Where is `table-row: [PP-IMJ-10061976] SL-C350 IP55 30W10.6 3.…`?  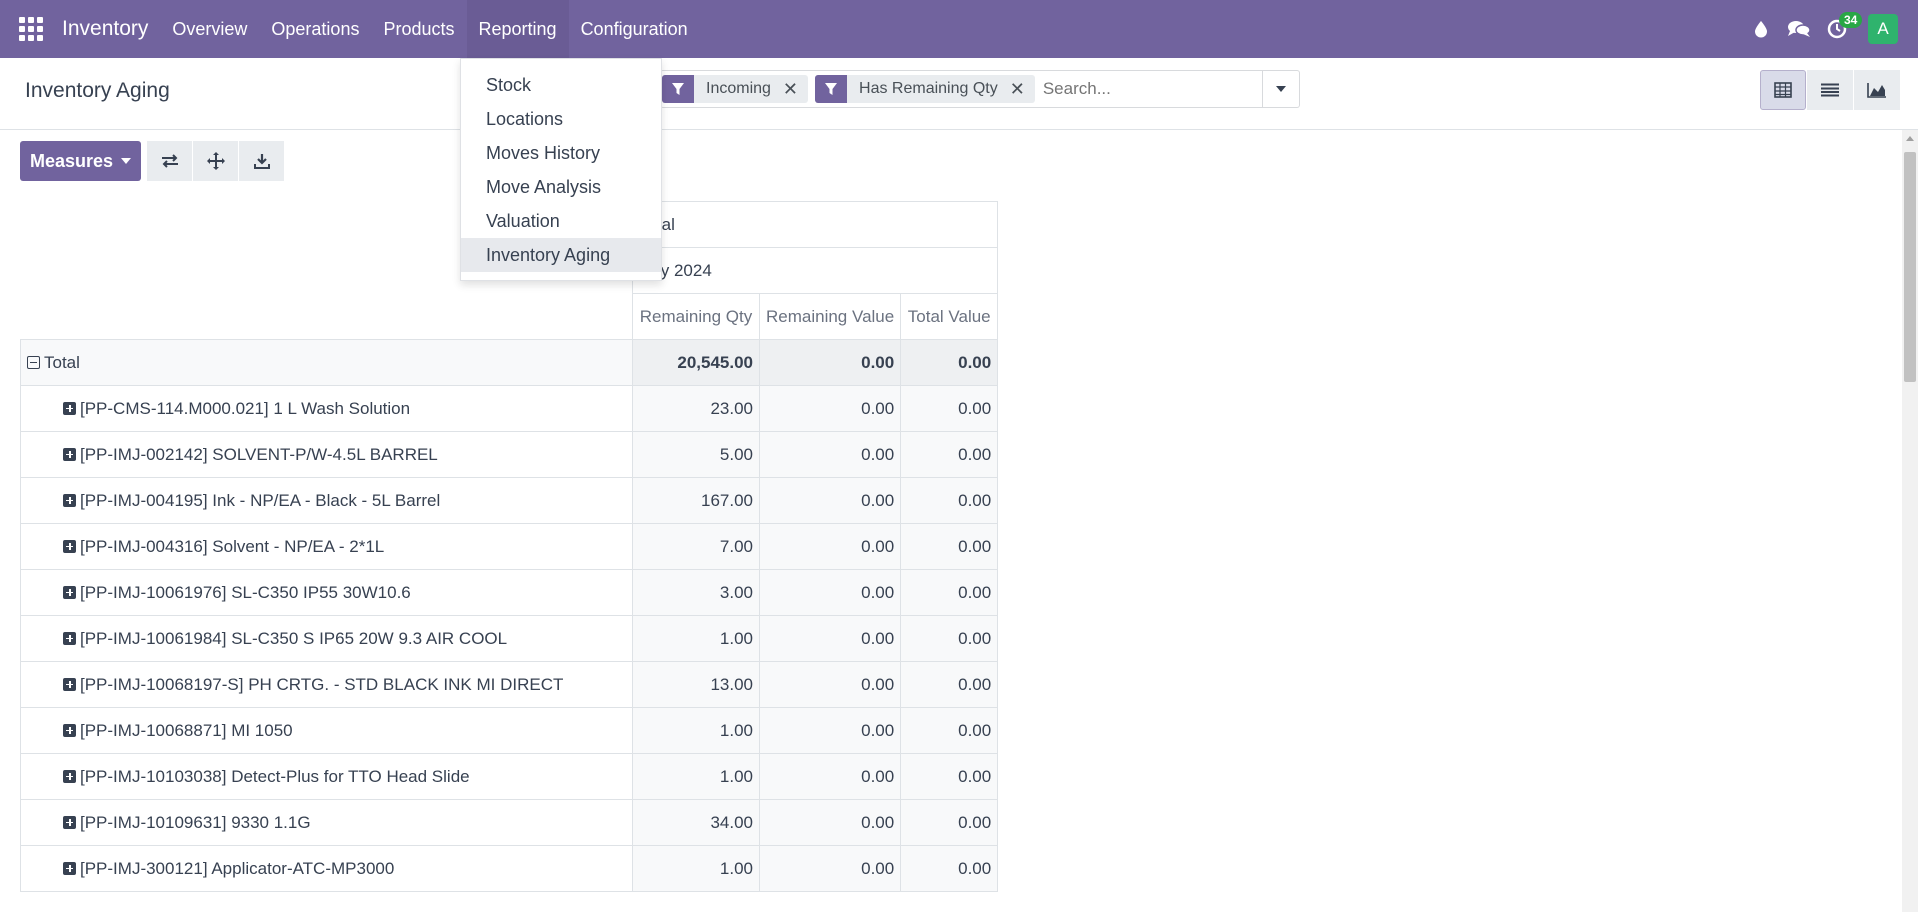
table-row: [PP-IMJ-10061976] SL-C350 IP55 30W10.6 3.… is located at coordinates (509, 592).